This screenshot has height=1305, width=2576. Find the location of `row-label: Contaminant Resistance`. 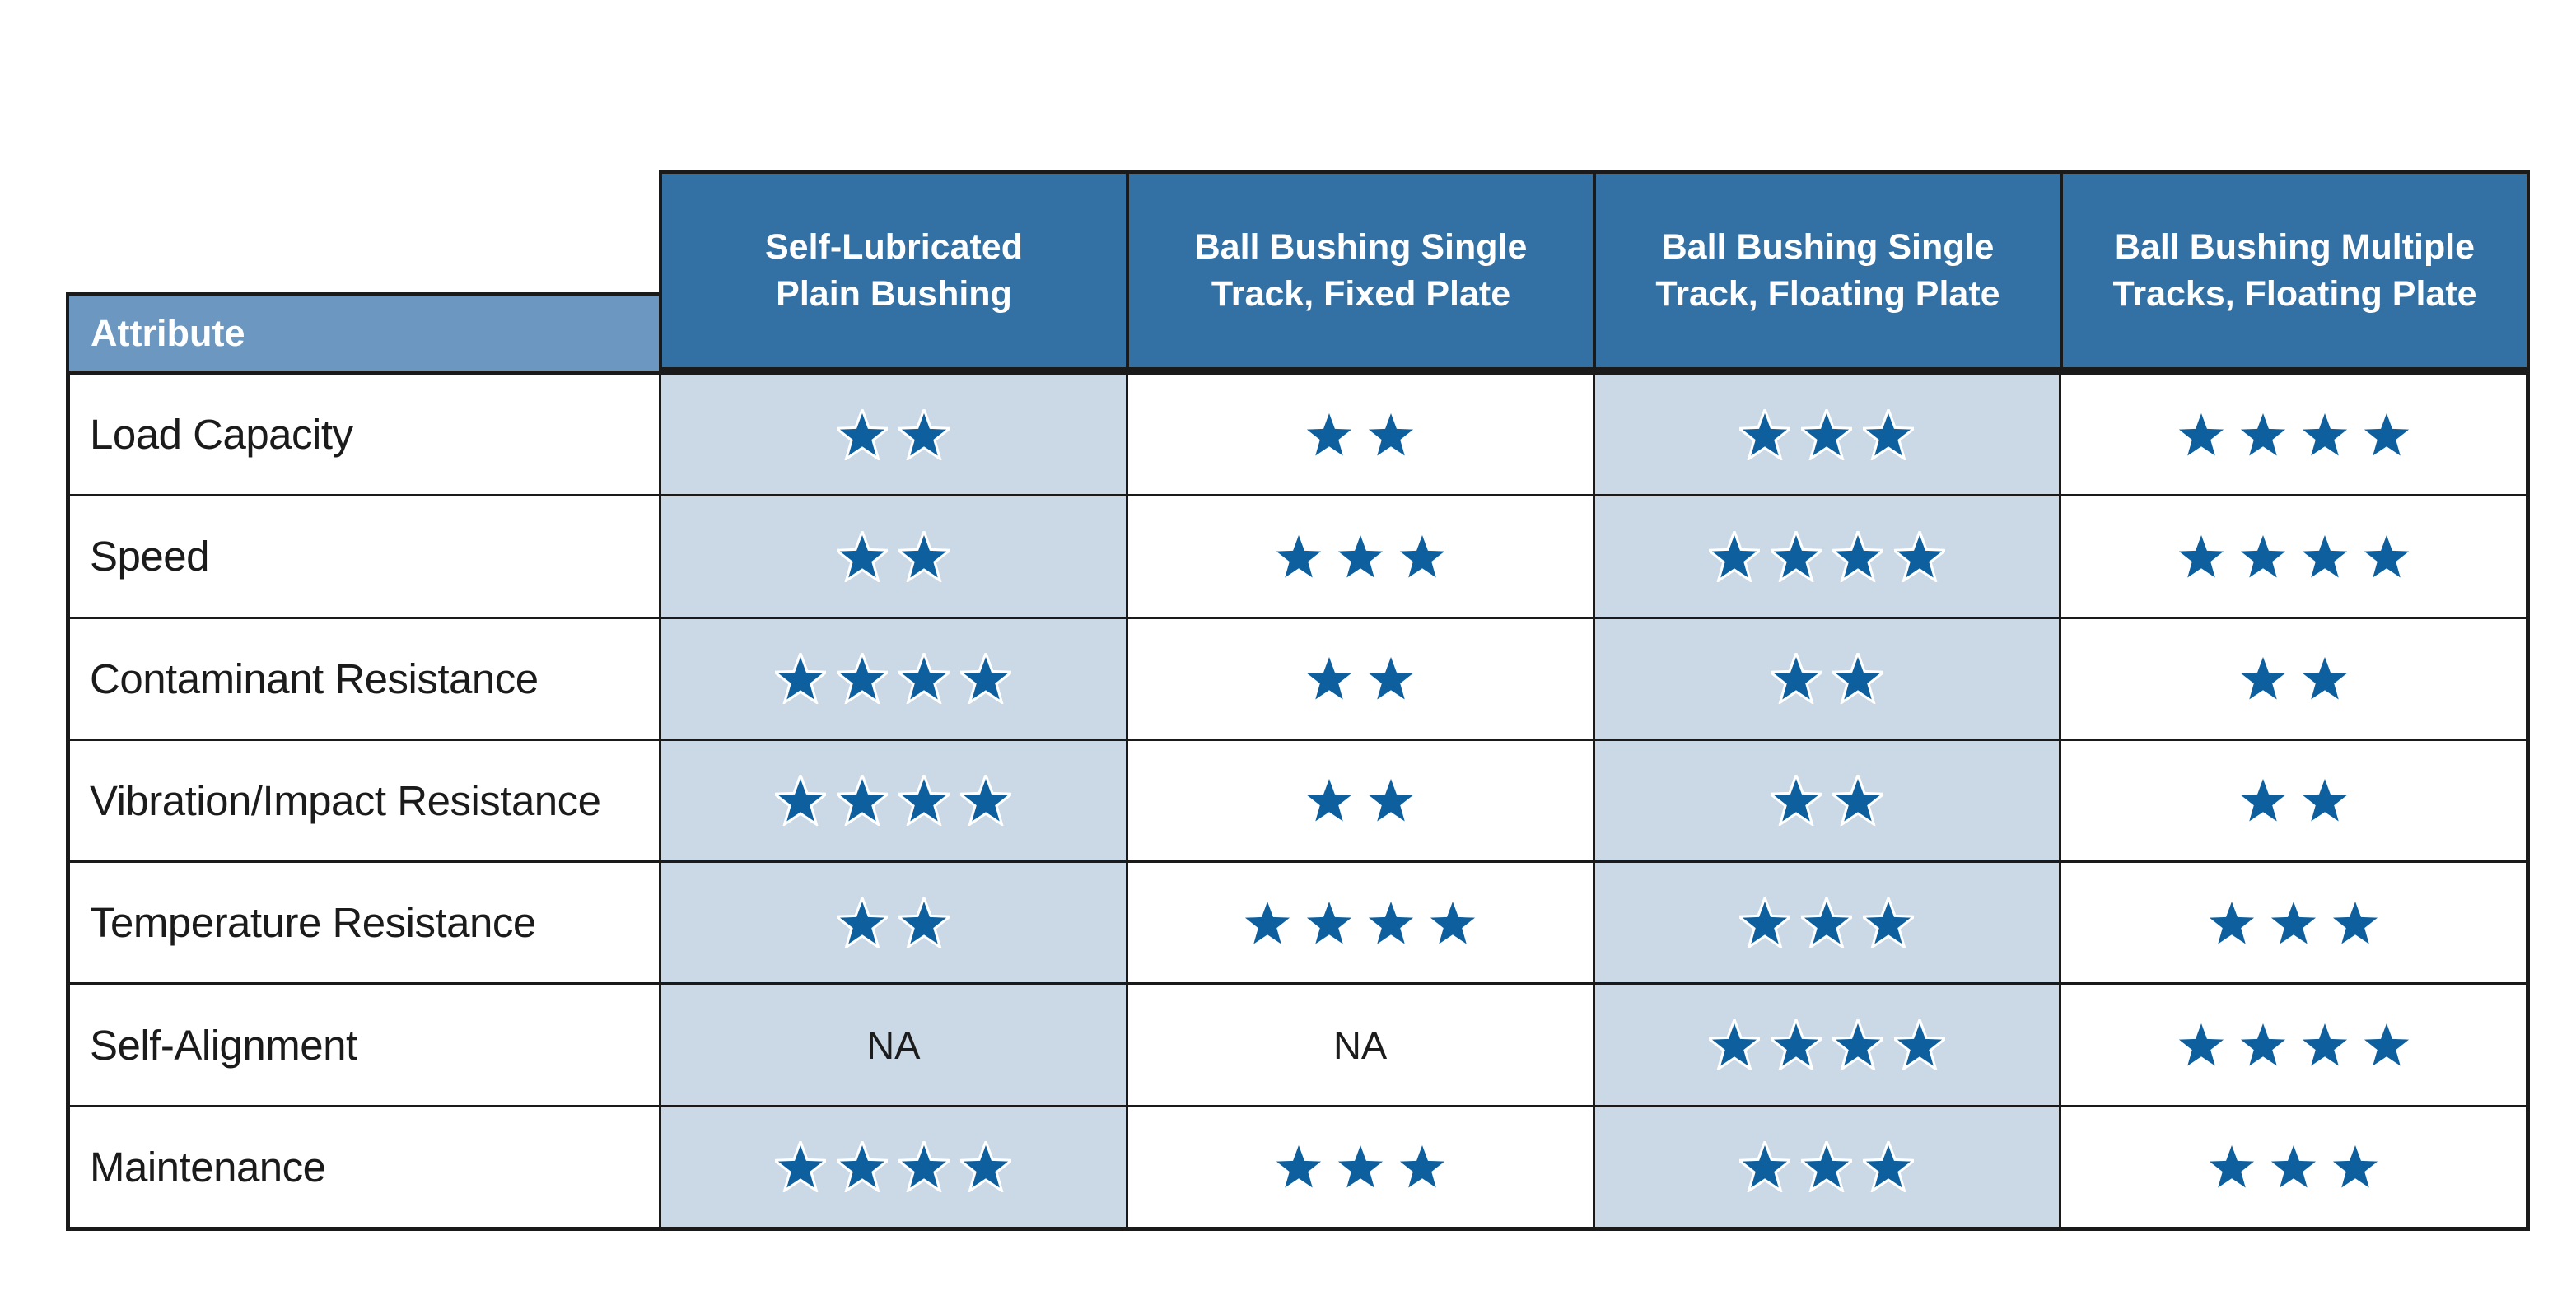

row-label: Contaminant Resistance is located at coordinates (364, 678).